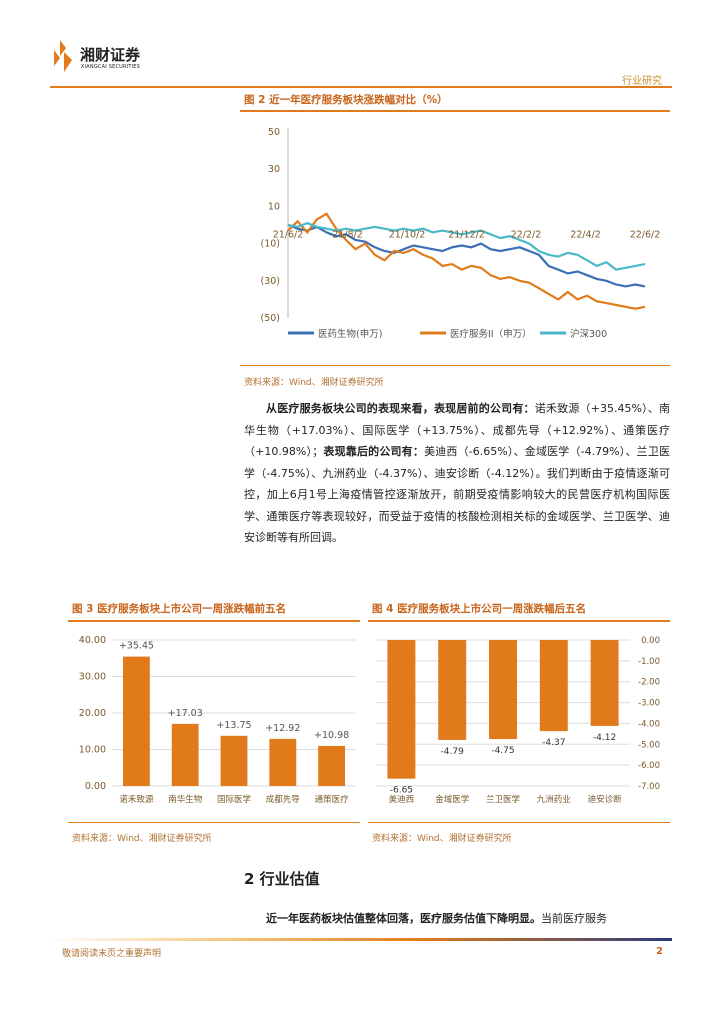 This screenshot has height=1024, width=724. Describe the element at coordinates (491, 334) in the screenshot. I see `figure2-legend-label: 医疗服务II（申万）` at that location.